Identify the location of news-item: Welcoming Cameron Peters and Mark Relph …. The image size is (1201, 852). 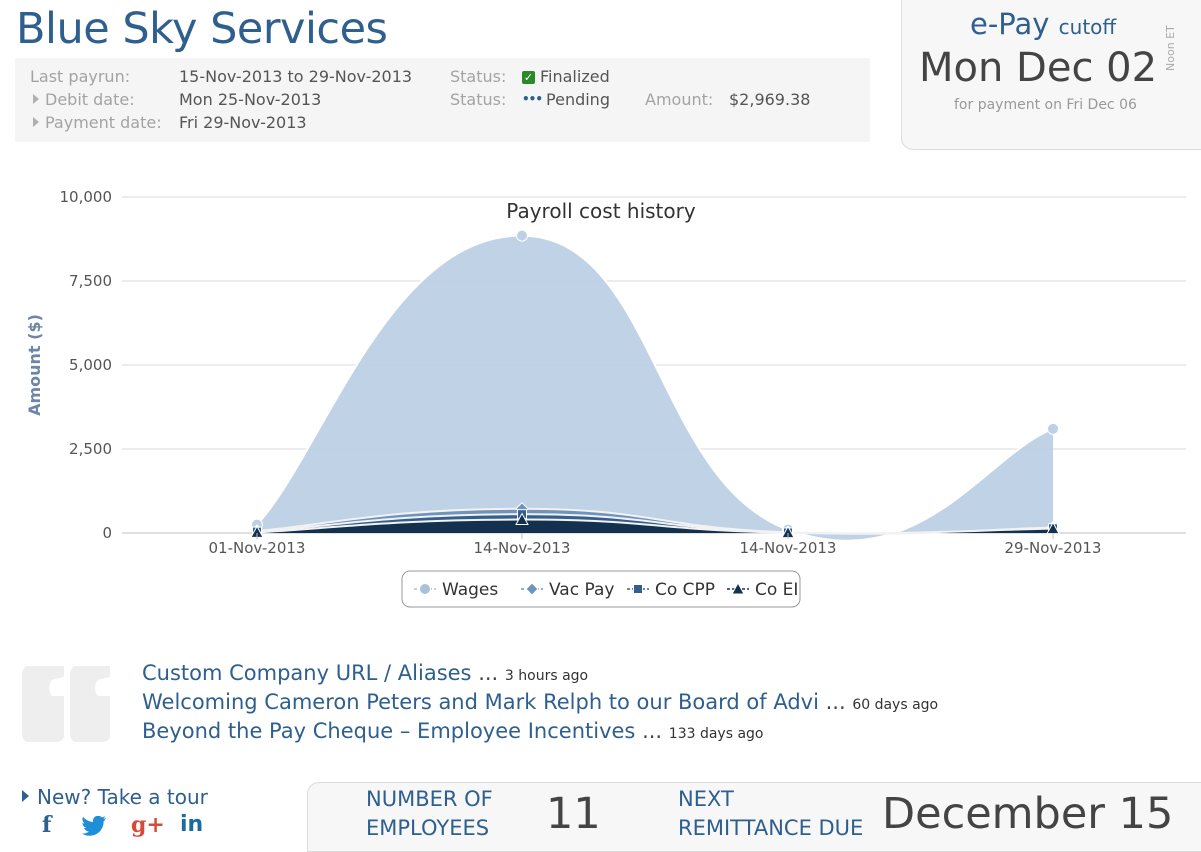
(540, 702).